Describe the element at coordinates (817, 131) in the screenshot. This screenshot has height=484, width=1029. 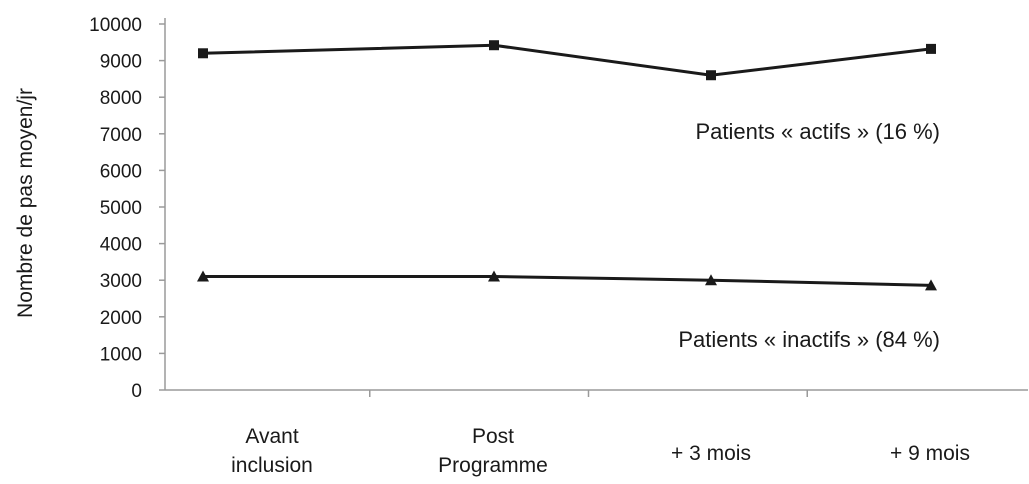
I see `series-label-actifs: Patients « actifs » (16 %)` at that location.